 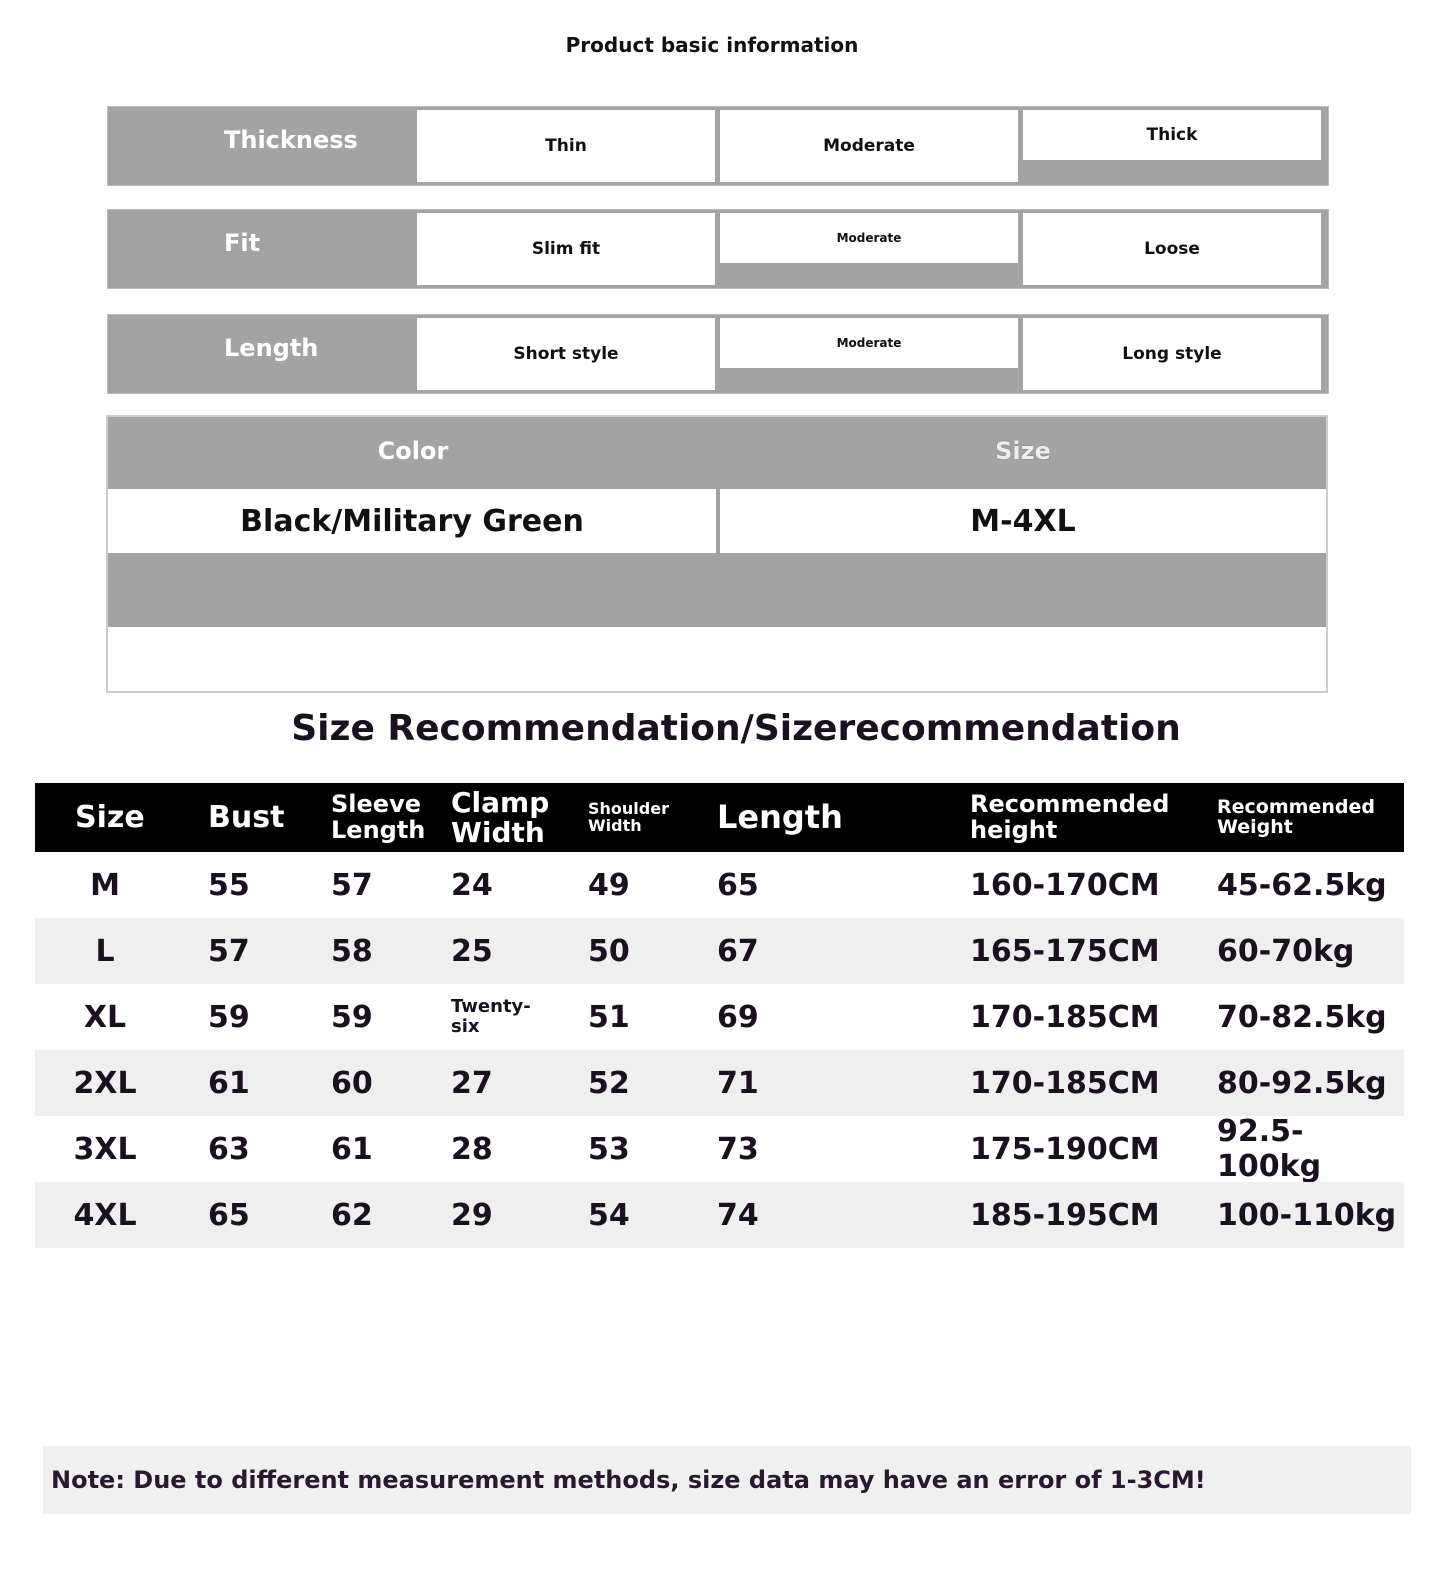 What do you see at coordinates (472, 1149) in the screenshot?
I see `table-cell: 28` at bounding box center [472, 1149].